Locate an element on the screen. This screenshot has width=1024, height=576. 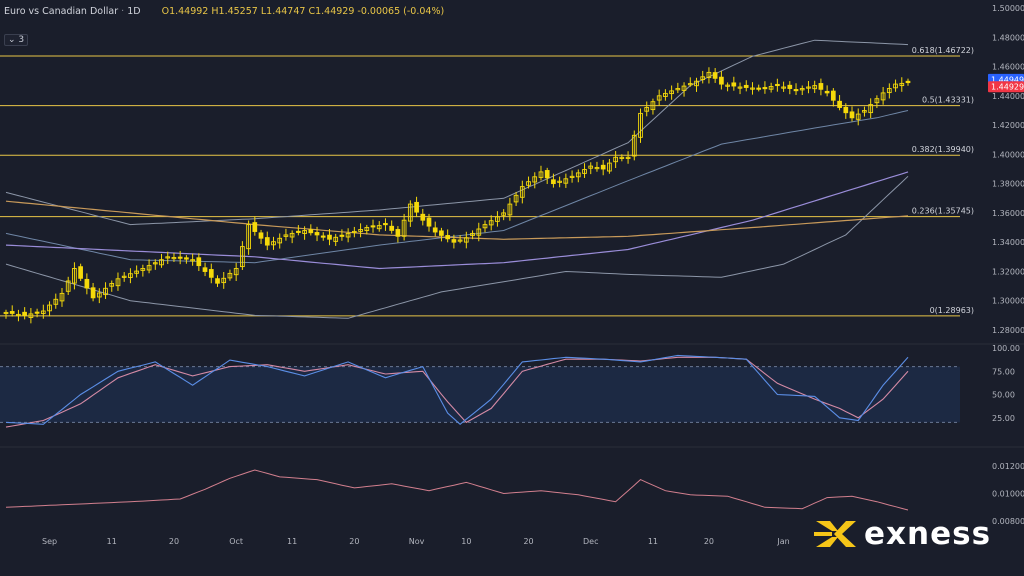
stoch-k-line is located at coordinates (457, 390).